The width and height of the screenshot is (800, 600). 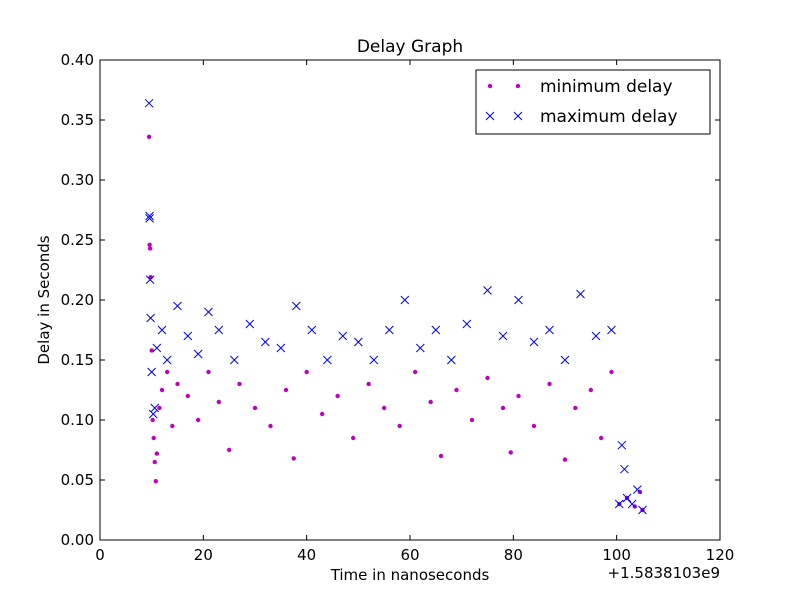 What do you see at coordinates (77, 240) in the screenshot?
I see `y-tick-label: 0.25` at bounding box center [77, 240].